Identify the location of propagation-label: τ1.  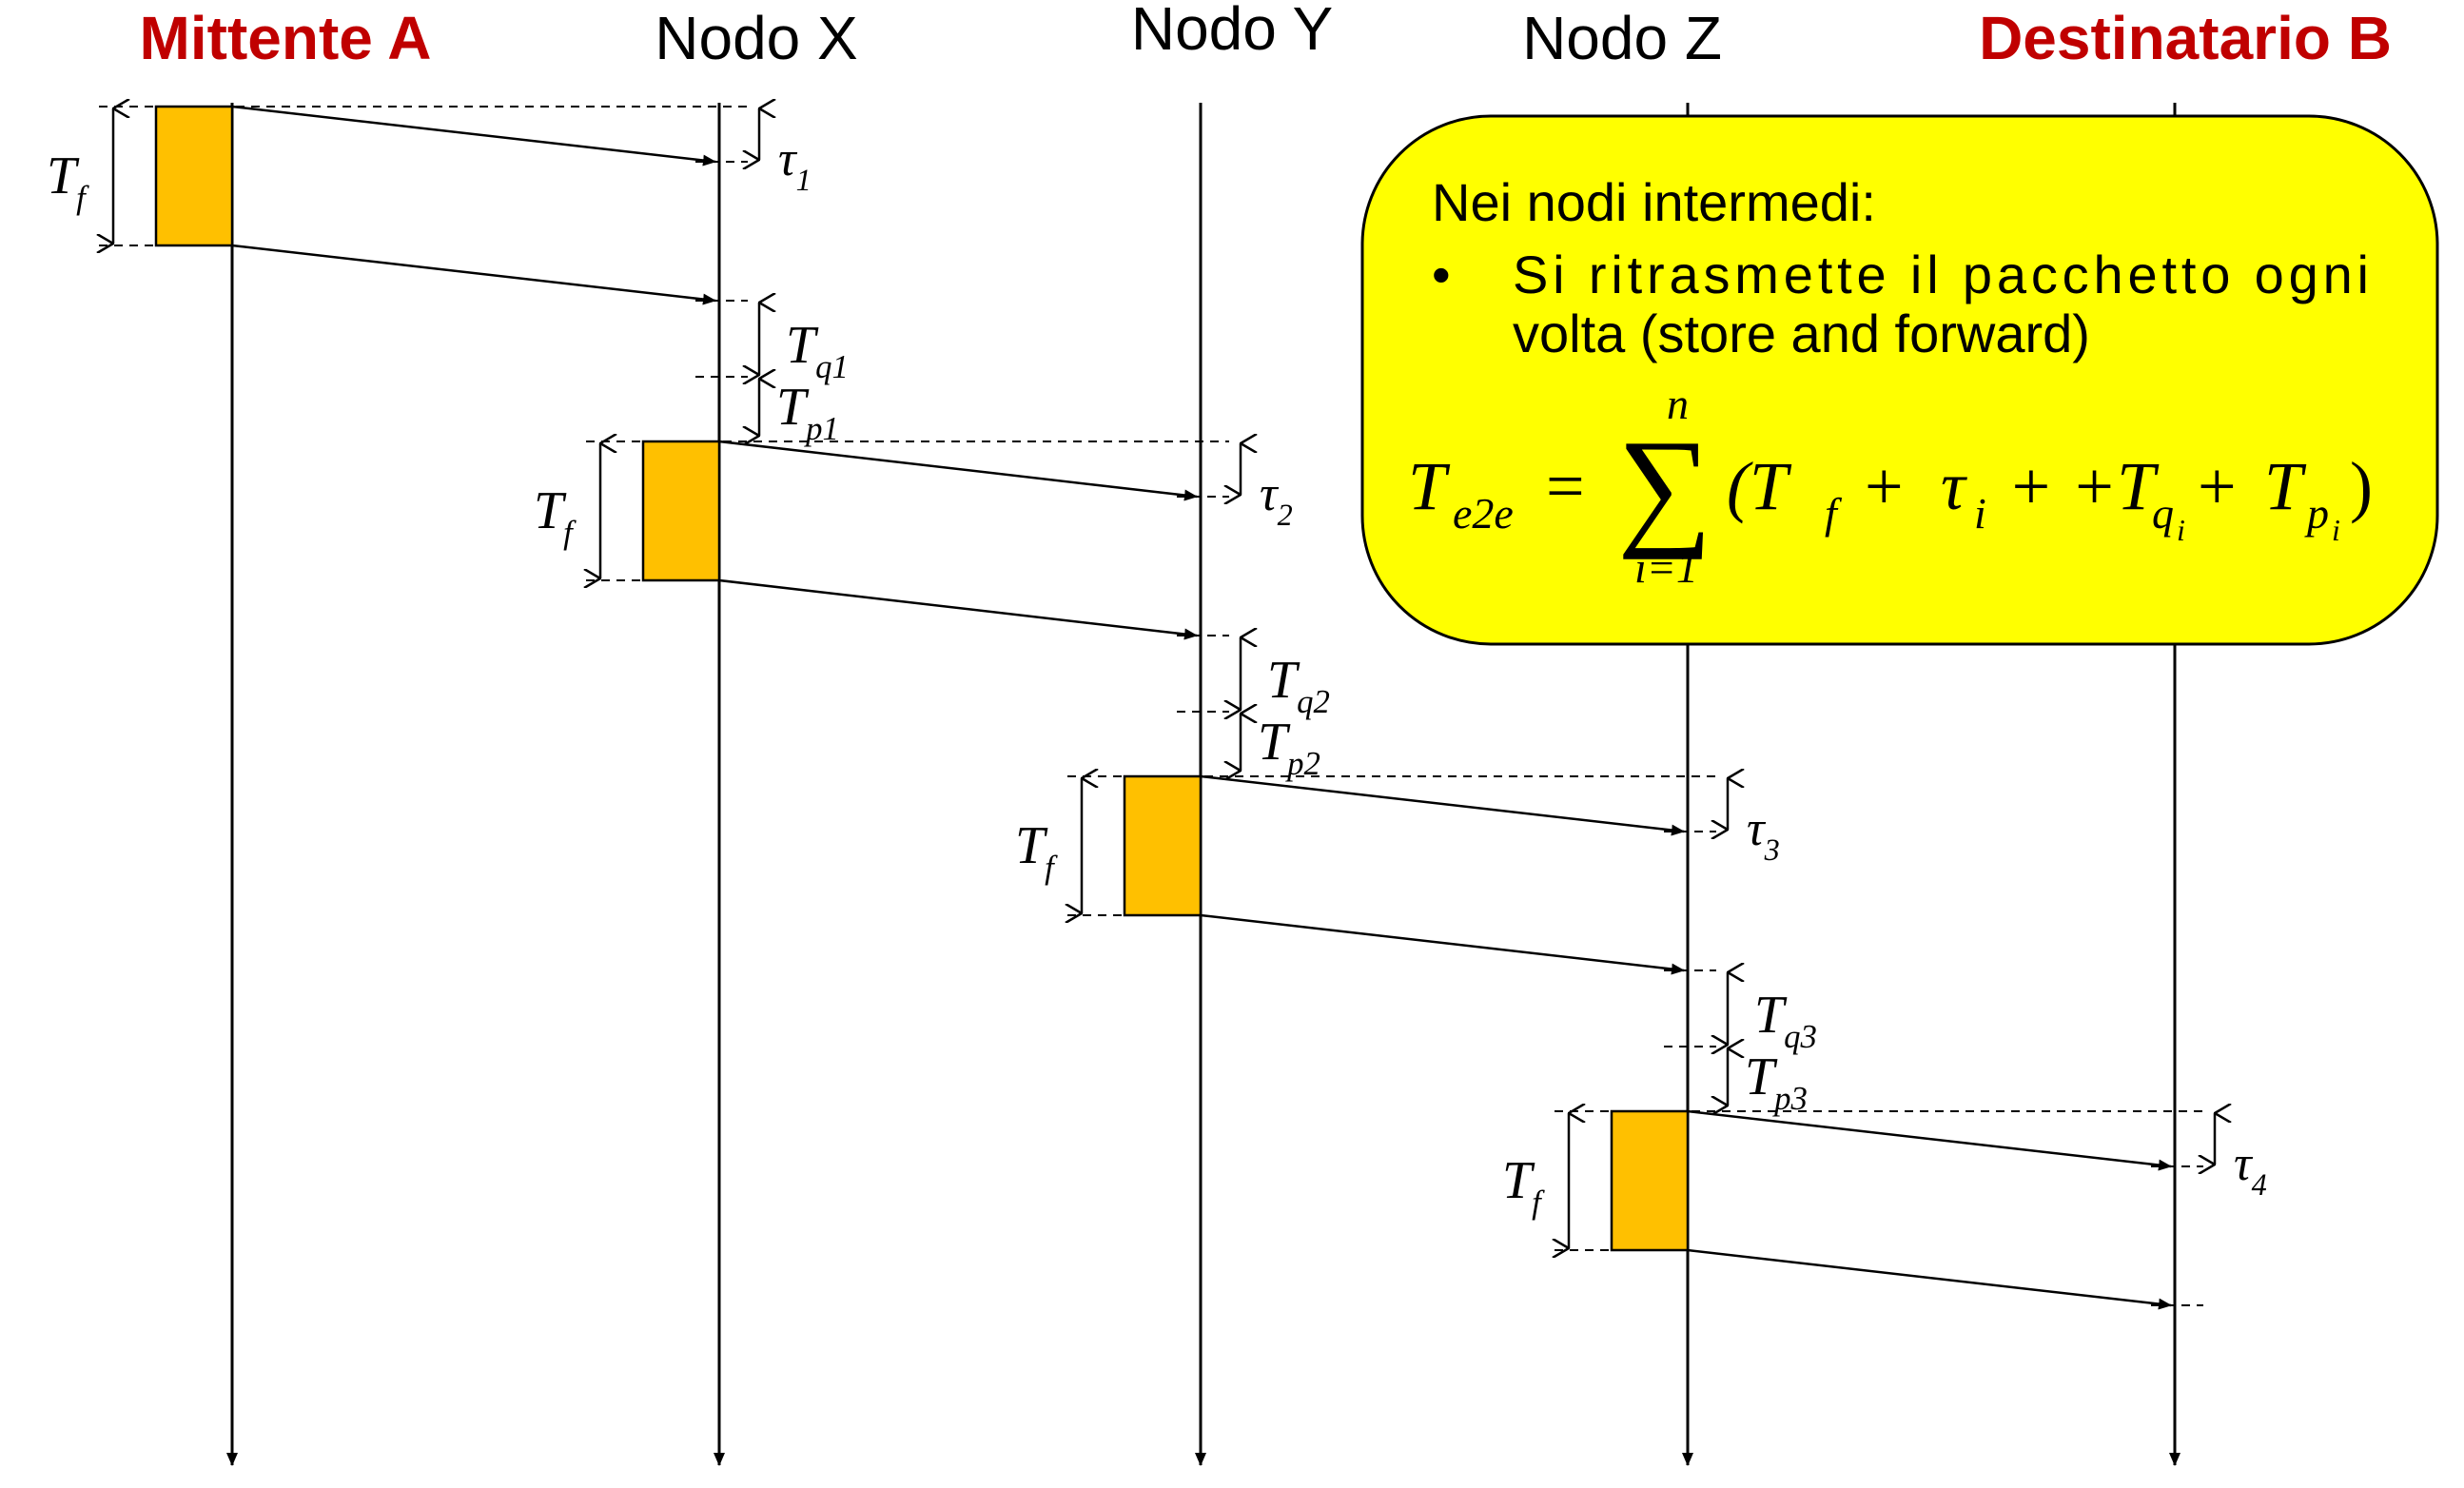
(795, 164).